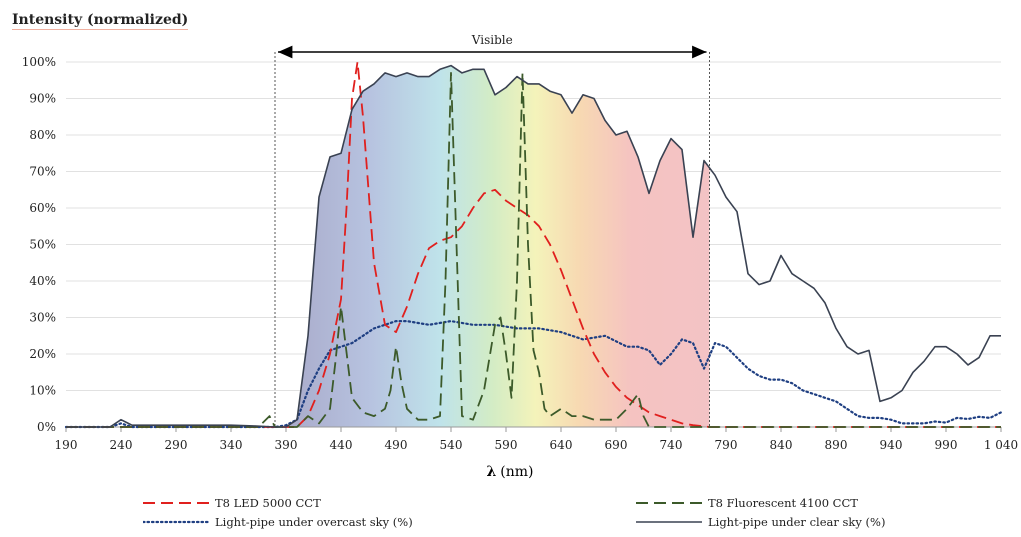  What do you see at coordinates (42, 281) in the screenshot?
I see `y-tick-label: 40%` at bounding box center [42, 281].